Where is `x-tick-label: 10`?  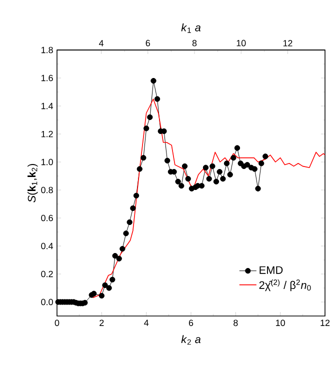 x-tick-label: 10 is located at coordinates (280, 323).